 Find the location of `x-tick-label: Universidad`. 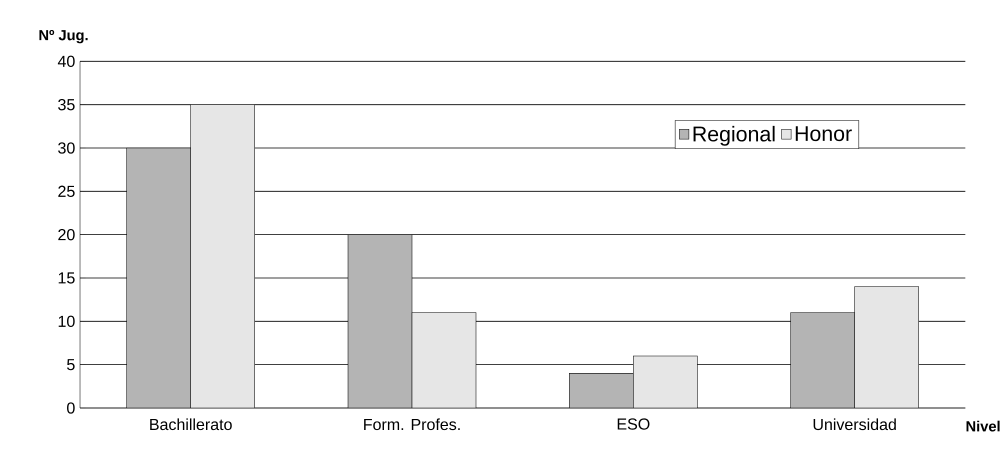

x-tick-label: Universidad is located at coordinates (855, 424).